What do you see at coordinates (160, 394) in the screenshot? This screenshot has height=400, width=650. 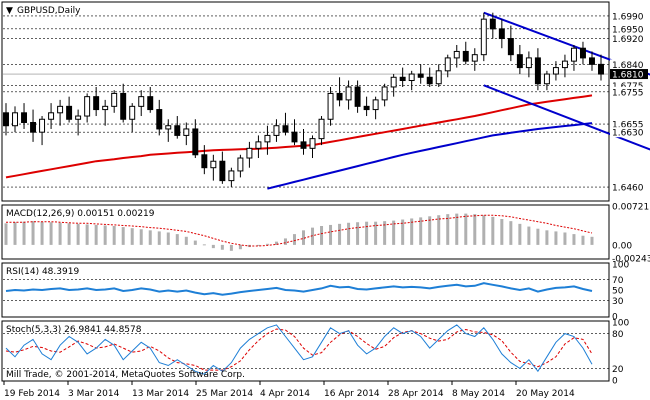 I see `time-axis-label: 13 Mar 2014` at bounding box center [160, 394].